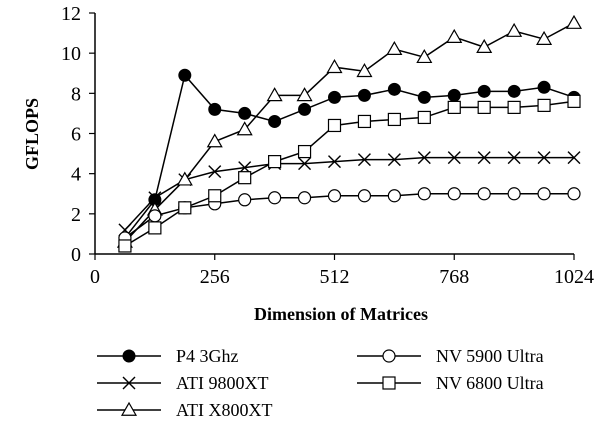 The image size is (613, 422). Describe the element at coordinates (222, 383) in the screenshot. I see `legend-label: ATI 9800XT` at that location.